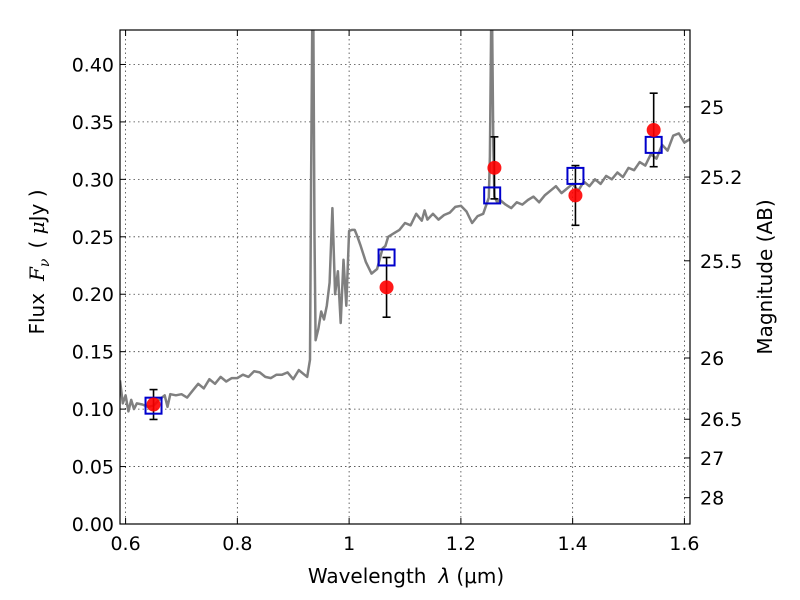 Image resolution: width=800 pixels, height=600 pixels. Describe the element at coordinates (712, 359) in the screenshot. I see `y2-tick-label: 26` at that location.